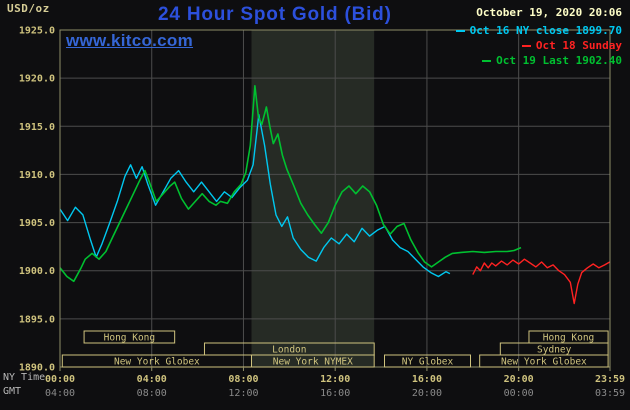 The height and width of the screenshot is (410, 630). What do you see at coordinates (487, 60) in the screenshot?
I see `legend-swatch-oct19` at bounding box center [487, 60].